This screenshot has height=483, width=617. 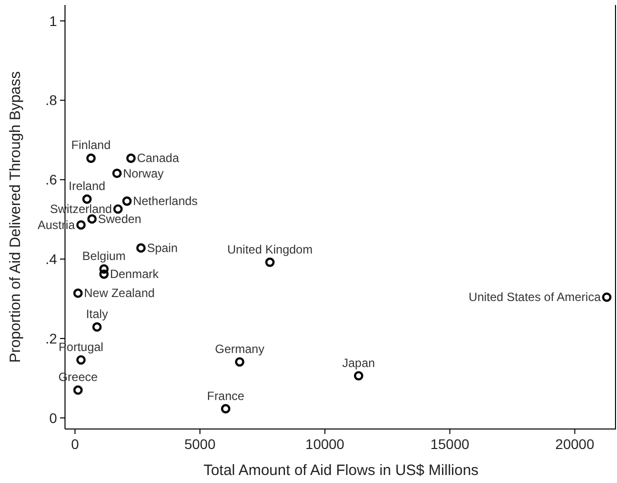 What do you see at coordinates (143, 173) in the screenshot?
I see `annotation: Norway` at bounding box center [143, 173].